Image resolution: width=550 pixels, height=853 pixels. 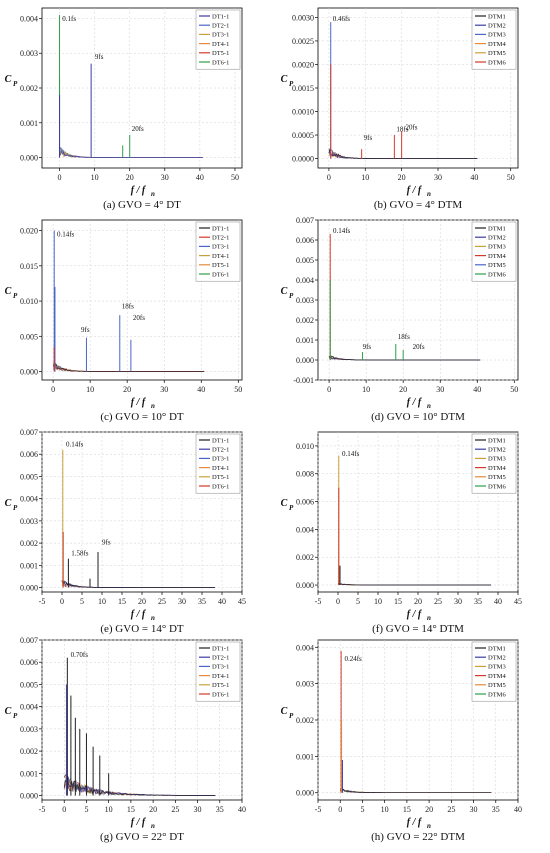 I want to click on panel-caption: (g) GVO = 22° DT, so click(x=142, y=837).